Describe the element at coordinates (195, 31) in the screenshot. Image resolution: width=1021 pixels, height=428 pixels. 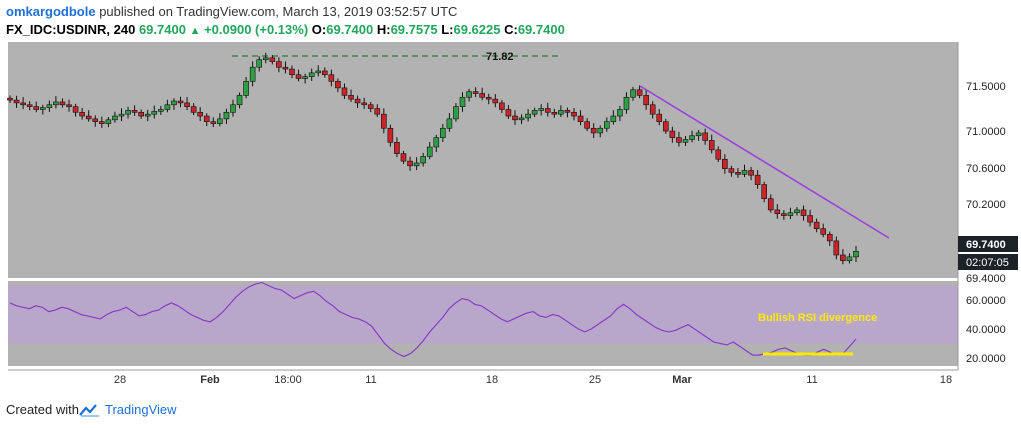
I see `up-arrow-icon: ▲` at that location.